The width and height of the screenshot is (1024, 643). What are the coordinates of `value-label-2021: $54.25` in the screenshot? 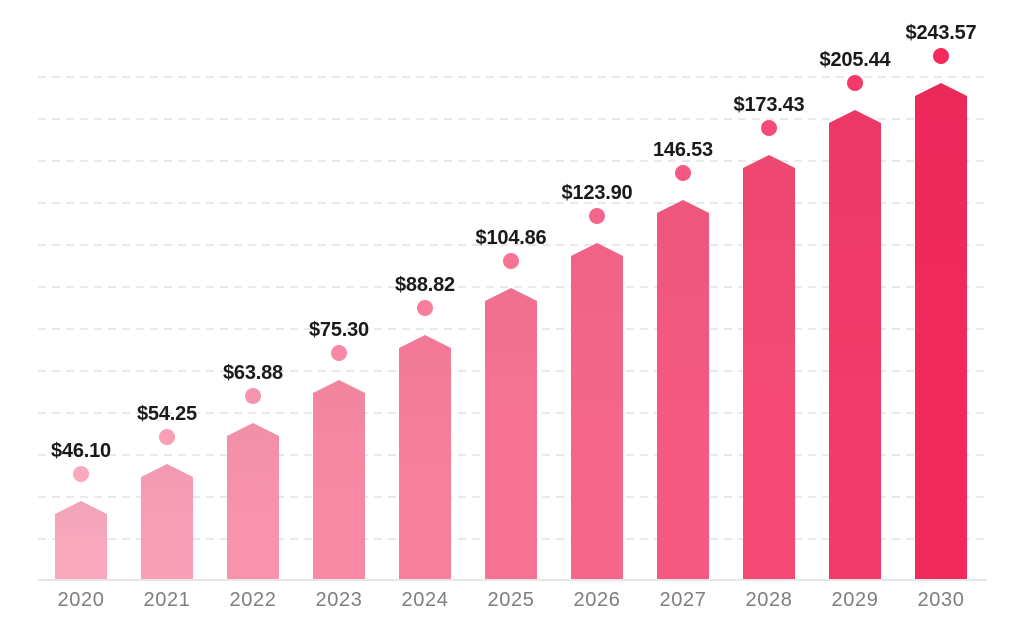 It's located at (167, 414).